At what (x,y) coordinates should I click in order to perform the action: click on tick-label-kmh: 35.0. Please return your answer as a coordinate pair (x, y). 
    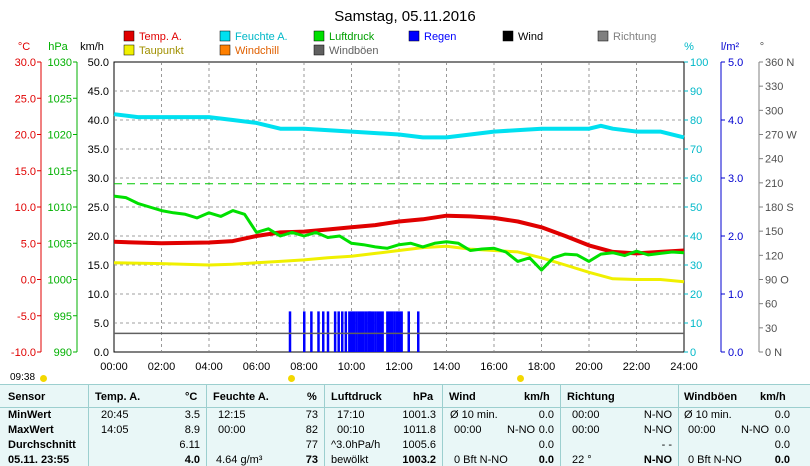
    Looking at the image, I should click on (98, 150).